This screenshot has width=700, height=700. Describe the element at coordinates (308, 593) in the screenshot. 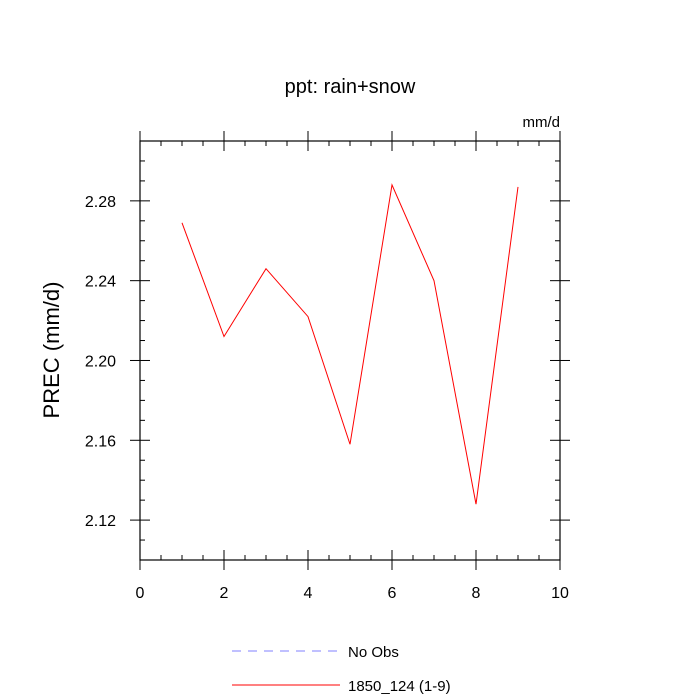

I see `x-tick-label: 4` at that location.